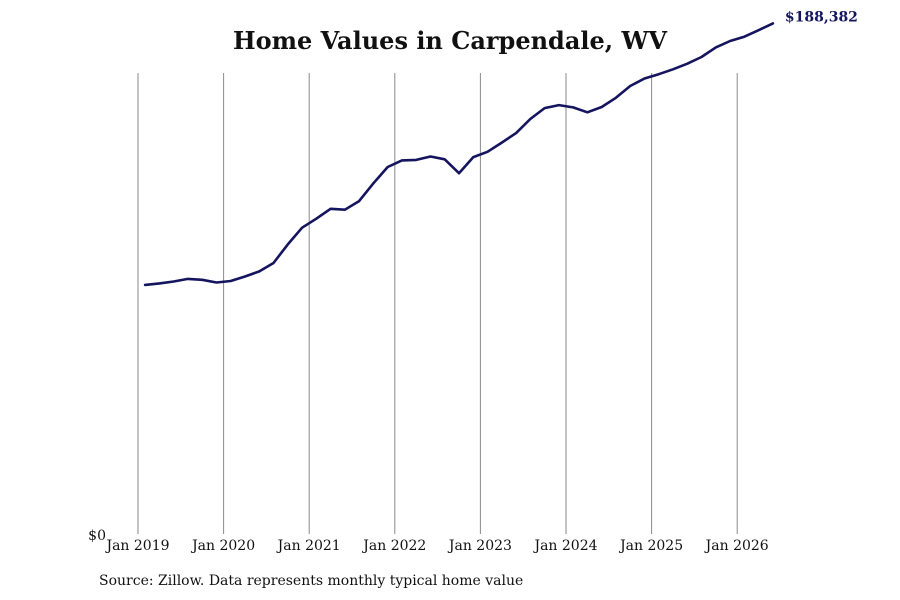  What do you see at coordinates (564, 546) in the screenshot?
I see `x-tick-label: Jan 2024` at bounding box center [564, 546].